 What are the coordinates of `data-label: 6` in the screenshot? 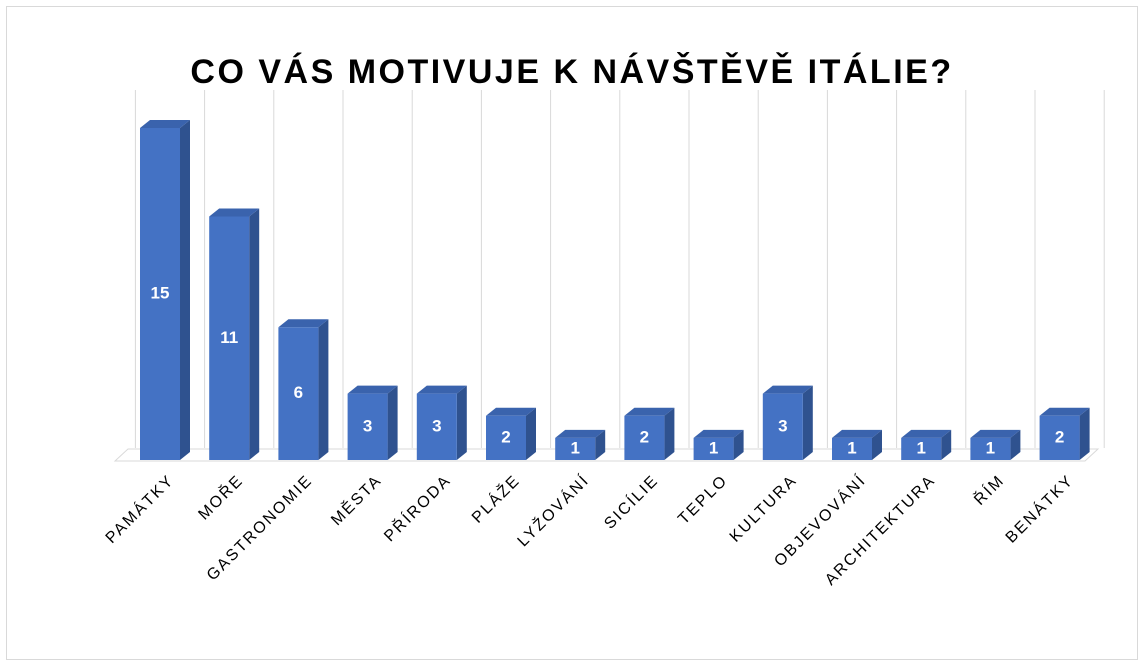 It's located at (298, 392).